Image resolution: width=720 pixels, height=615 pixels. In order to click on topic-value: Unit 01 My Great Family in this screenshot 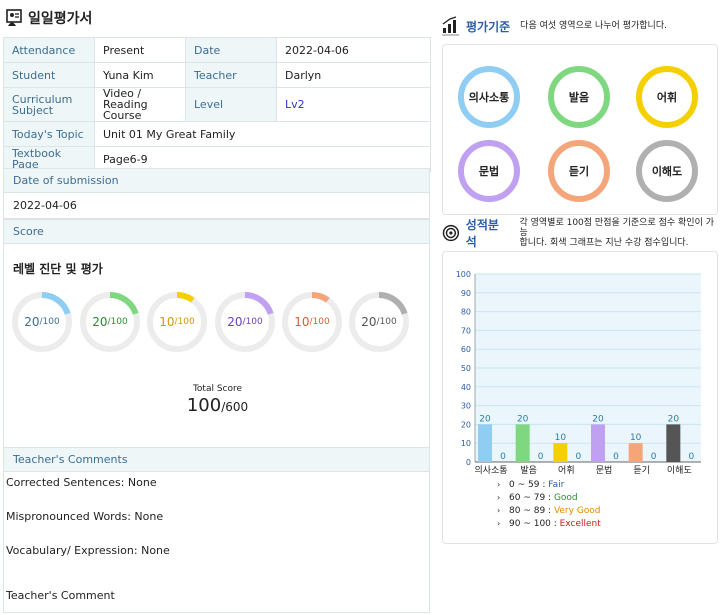, I will do `click(262, 134)`.